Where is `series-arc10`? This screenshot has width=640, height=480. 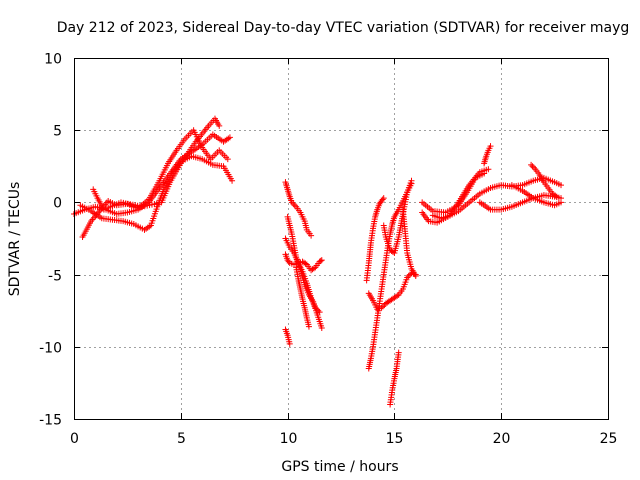
series-arc10 is located at coordinates (287, 336).